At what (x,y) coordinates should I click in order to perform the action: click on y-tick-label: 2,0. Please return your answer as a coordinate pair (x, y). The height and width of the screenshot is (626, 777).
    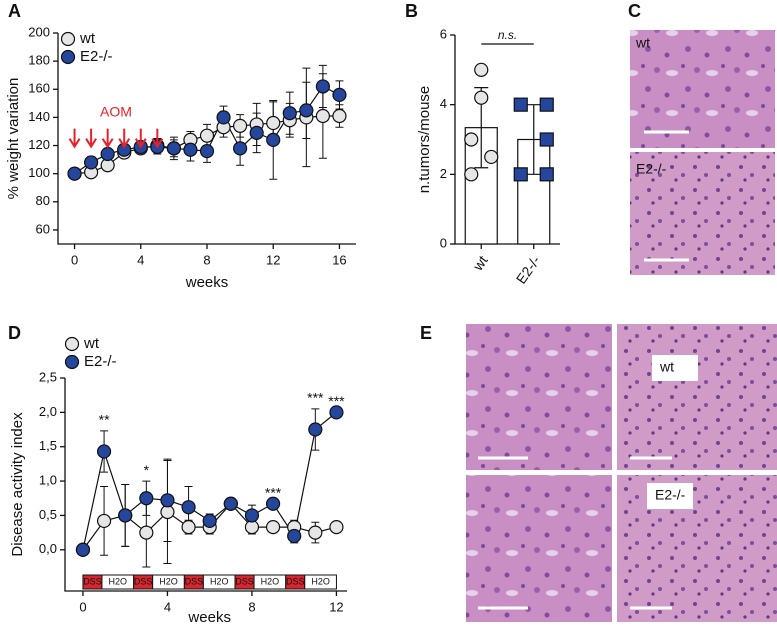
    Looking at the image, I should click on (48, 411).